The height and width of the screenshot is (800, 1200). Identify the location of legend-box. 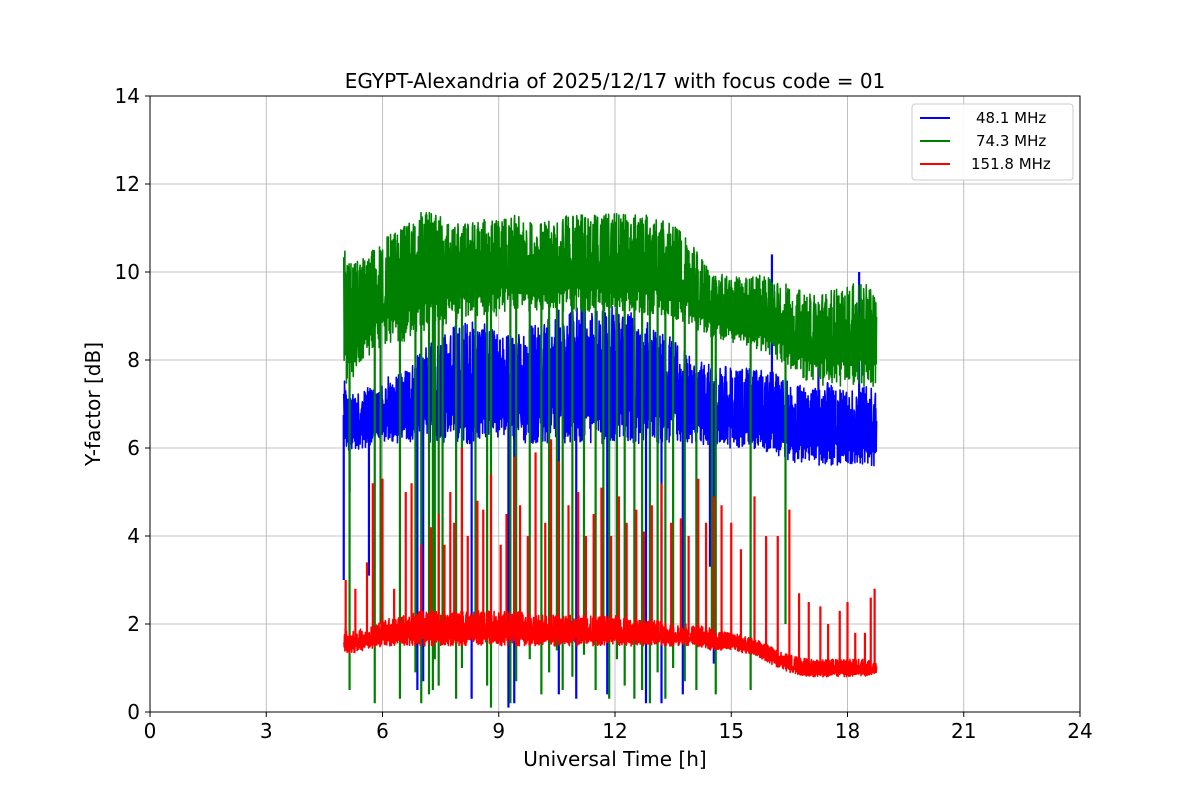
(992, 142).